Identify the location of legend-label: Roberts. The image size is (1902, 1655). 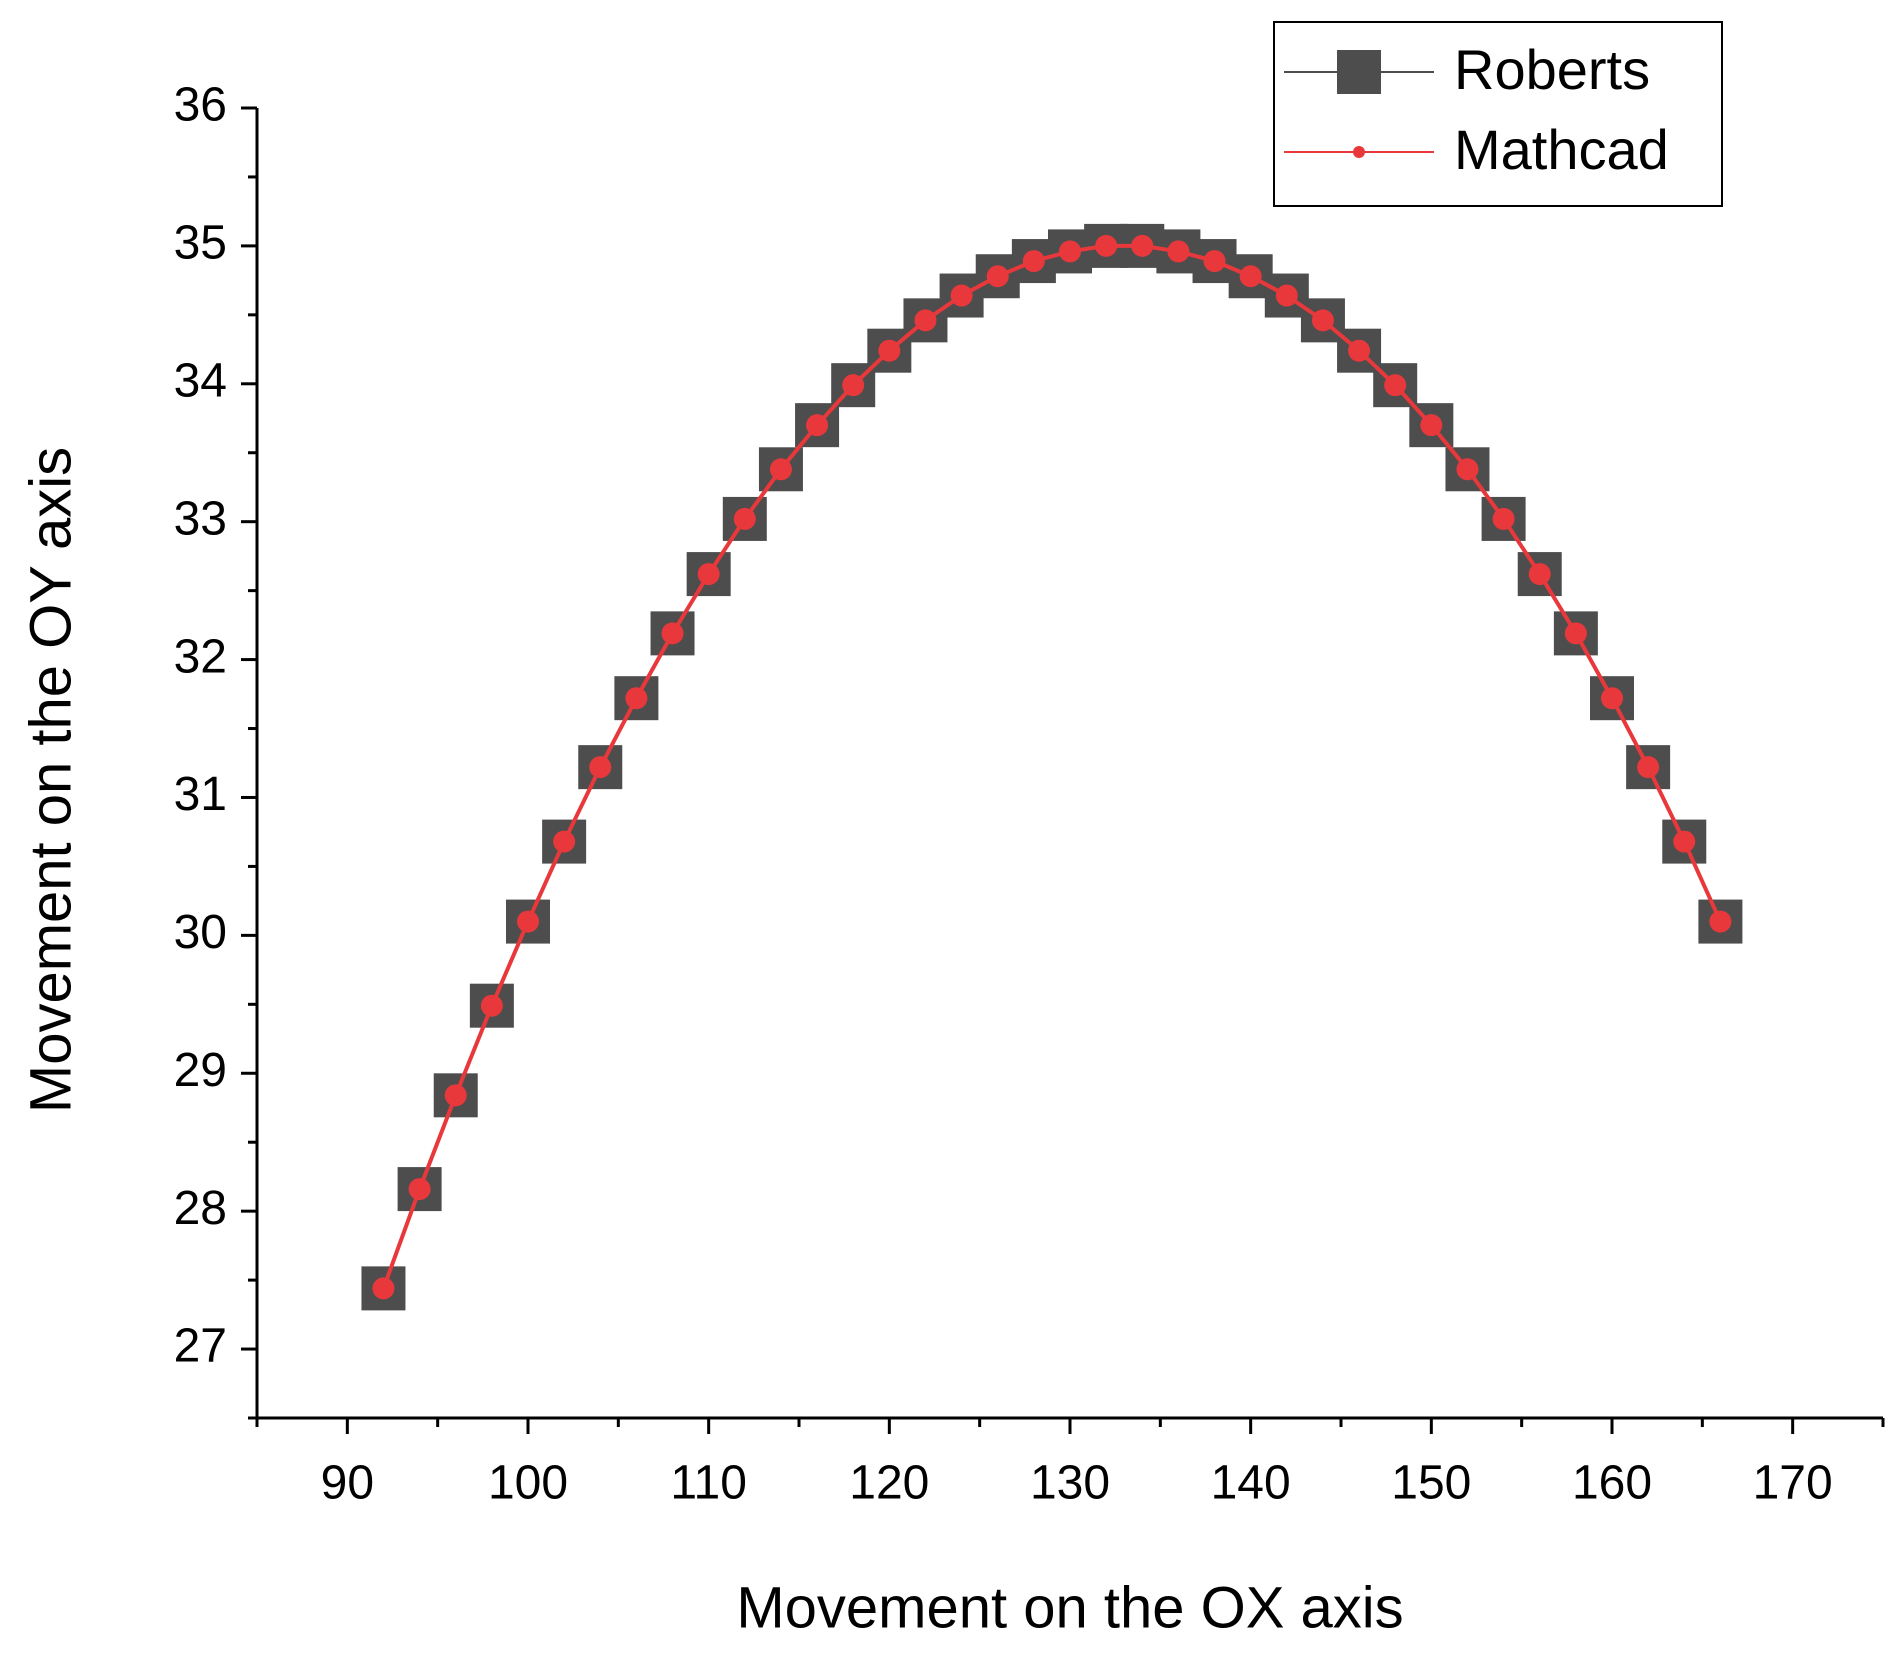
(1552, 69).